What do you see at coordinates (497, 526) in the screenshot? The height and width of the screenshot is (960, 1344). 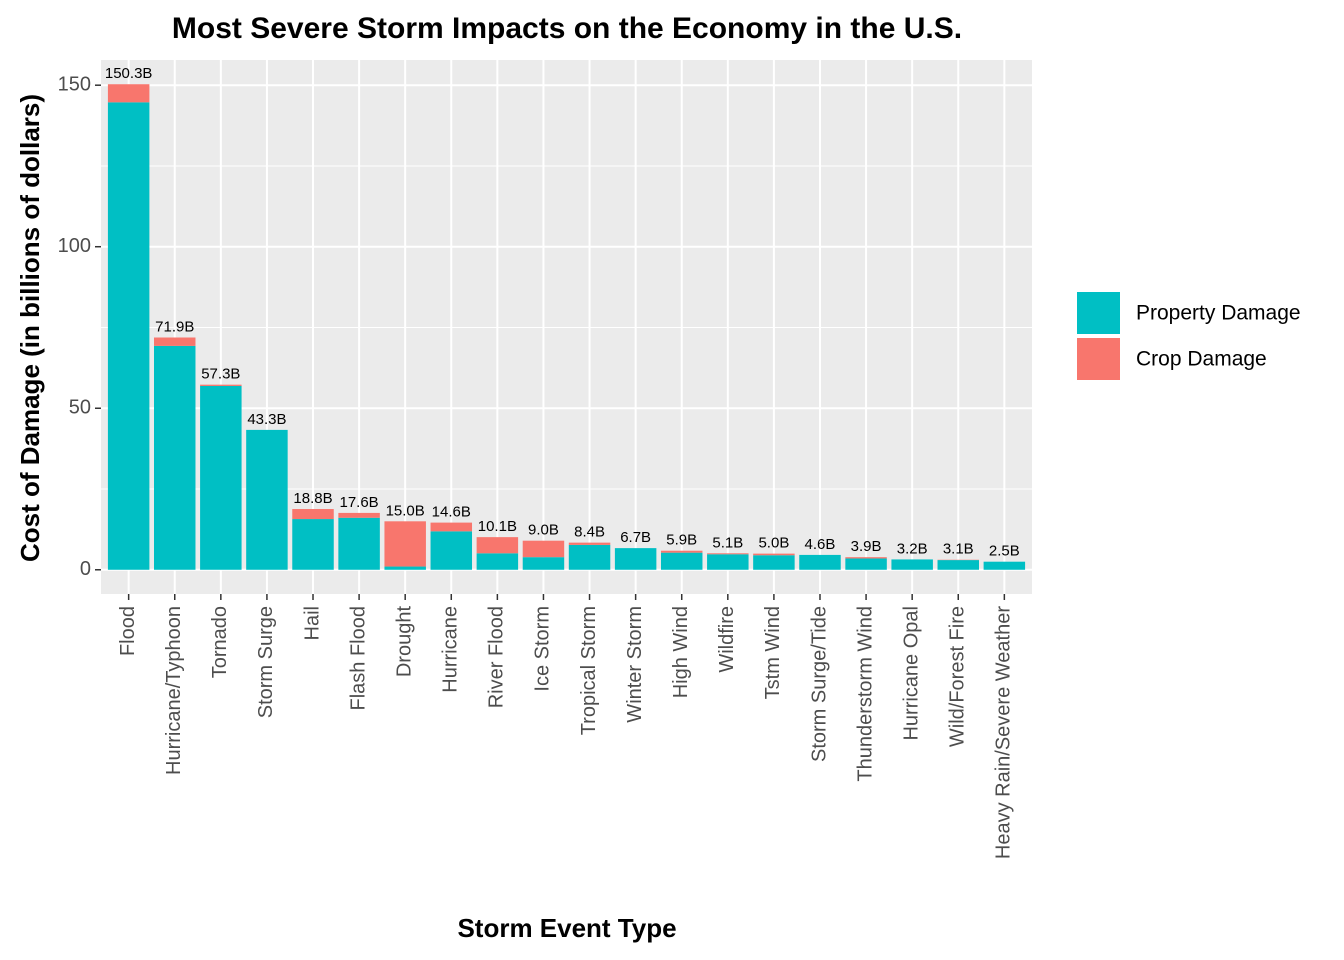 I see `value-label: 10.1B` at bounding box center [497, 526].